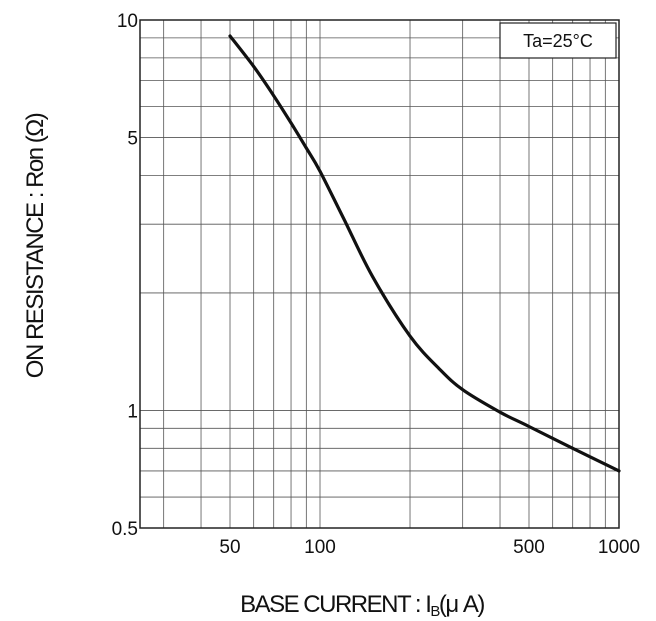 This screenshot has width=656, height=621. Describe the element at coordinates (529, 547) in the screenshot. I see `x-tick-label: 500` at that location.